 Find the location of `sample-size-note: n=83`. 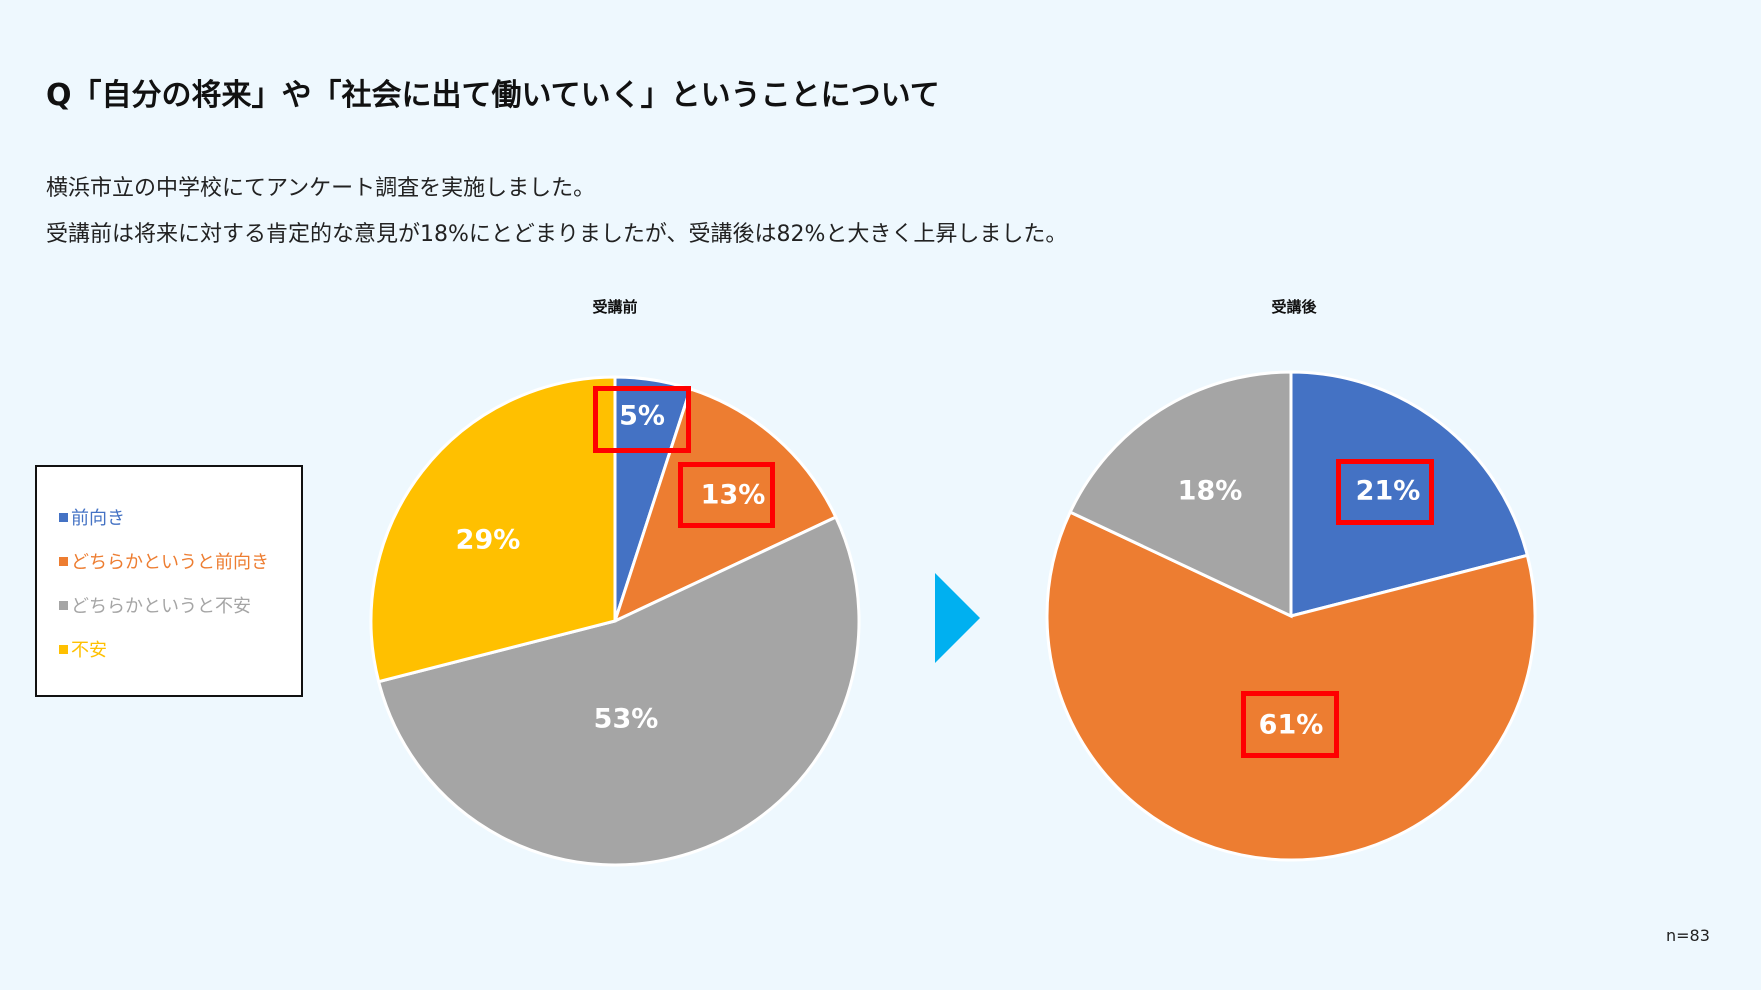

sample-size-note: n=83 is located at coordinates (1688, 935).